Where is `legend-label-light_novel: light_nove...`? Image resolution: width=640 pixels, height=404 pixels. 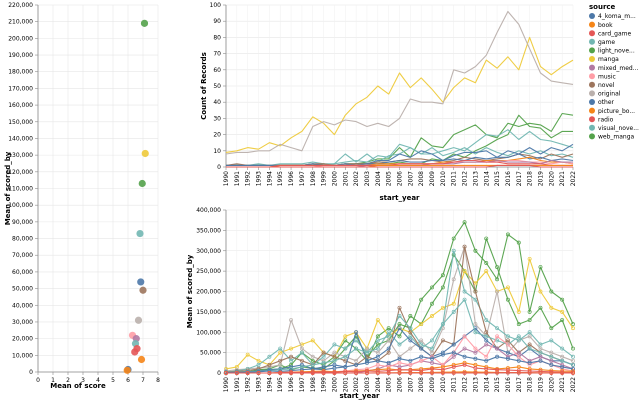 legend-label-light_novel: light_nove... is located at coordinates (616, 51).